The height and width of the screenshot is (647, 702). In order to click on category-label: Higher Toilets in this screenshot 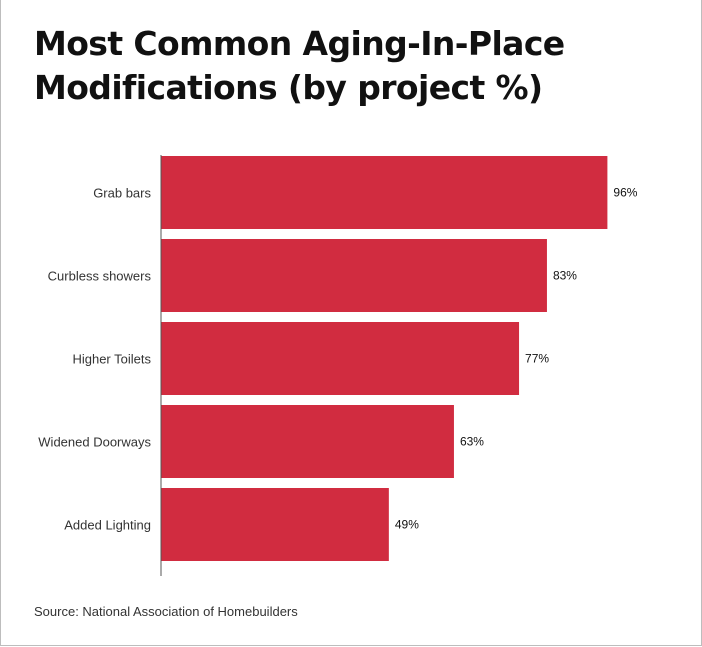, I will do `click(111, 359)`.